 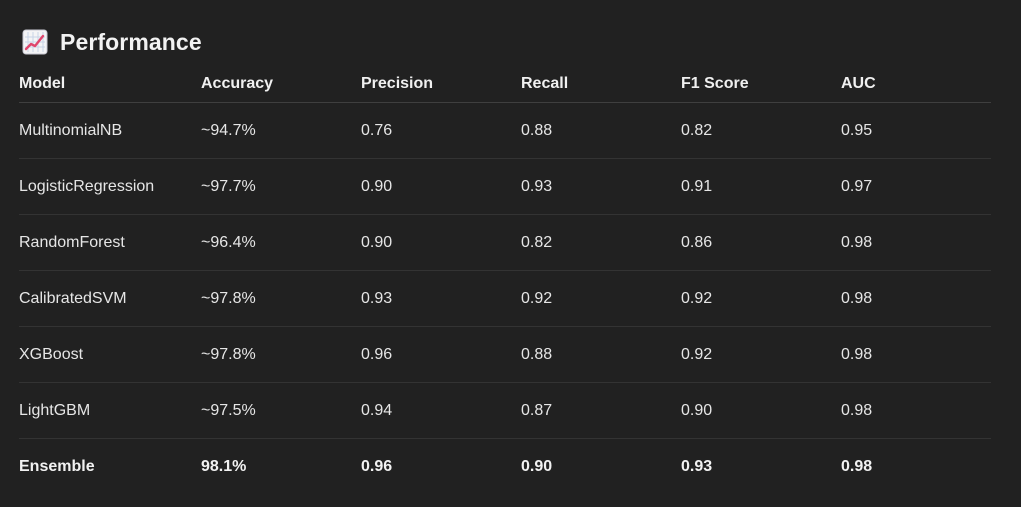 I want to click on column-header-recall: Recall, so click(x=601, y=84).